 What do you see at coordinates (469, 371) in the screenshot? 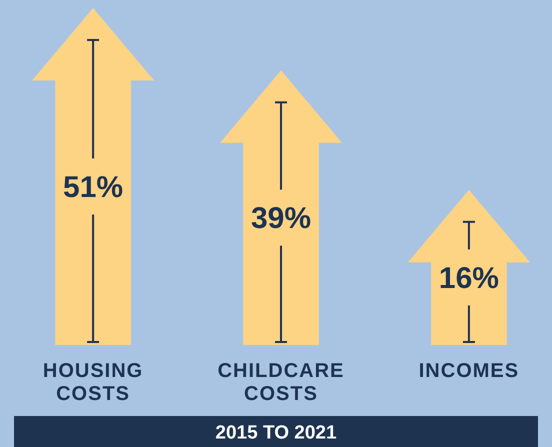
I see `x-tick-label: INCOMES` at bounding box center [469, 371].